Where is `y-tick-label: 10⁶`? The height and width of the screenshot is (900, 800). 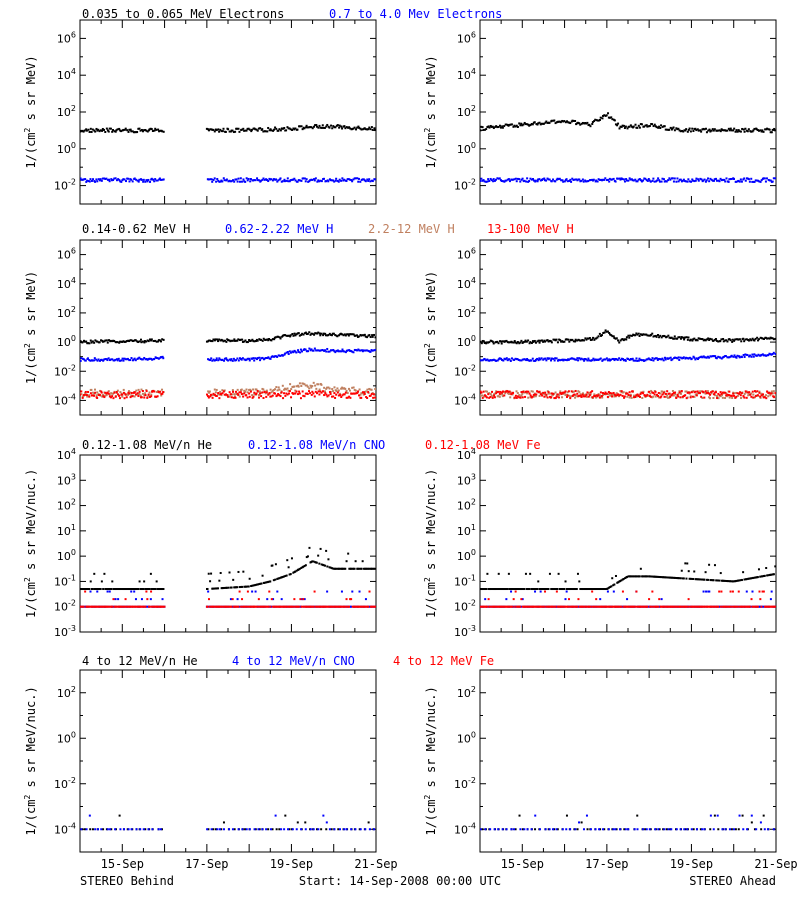
y-tick-label: 10⁶ is located at coordinates (66, 37).